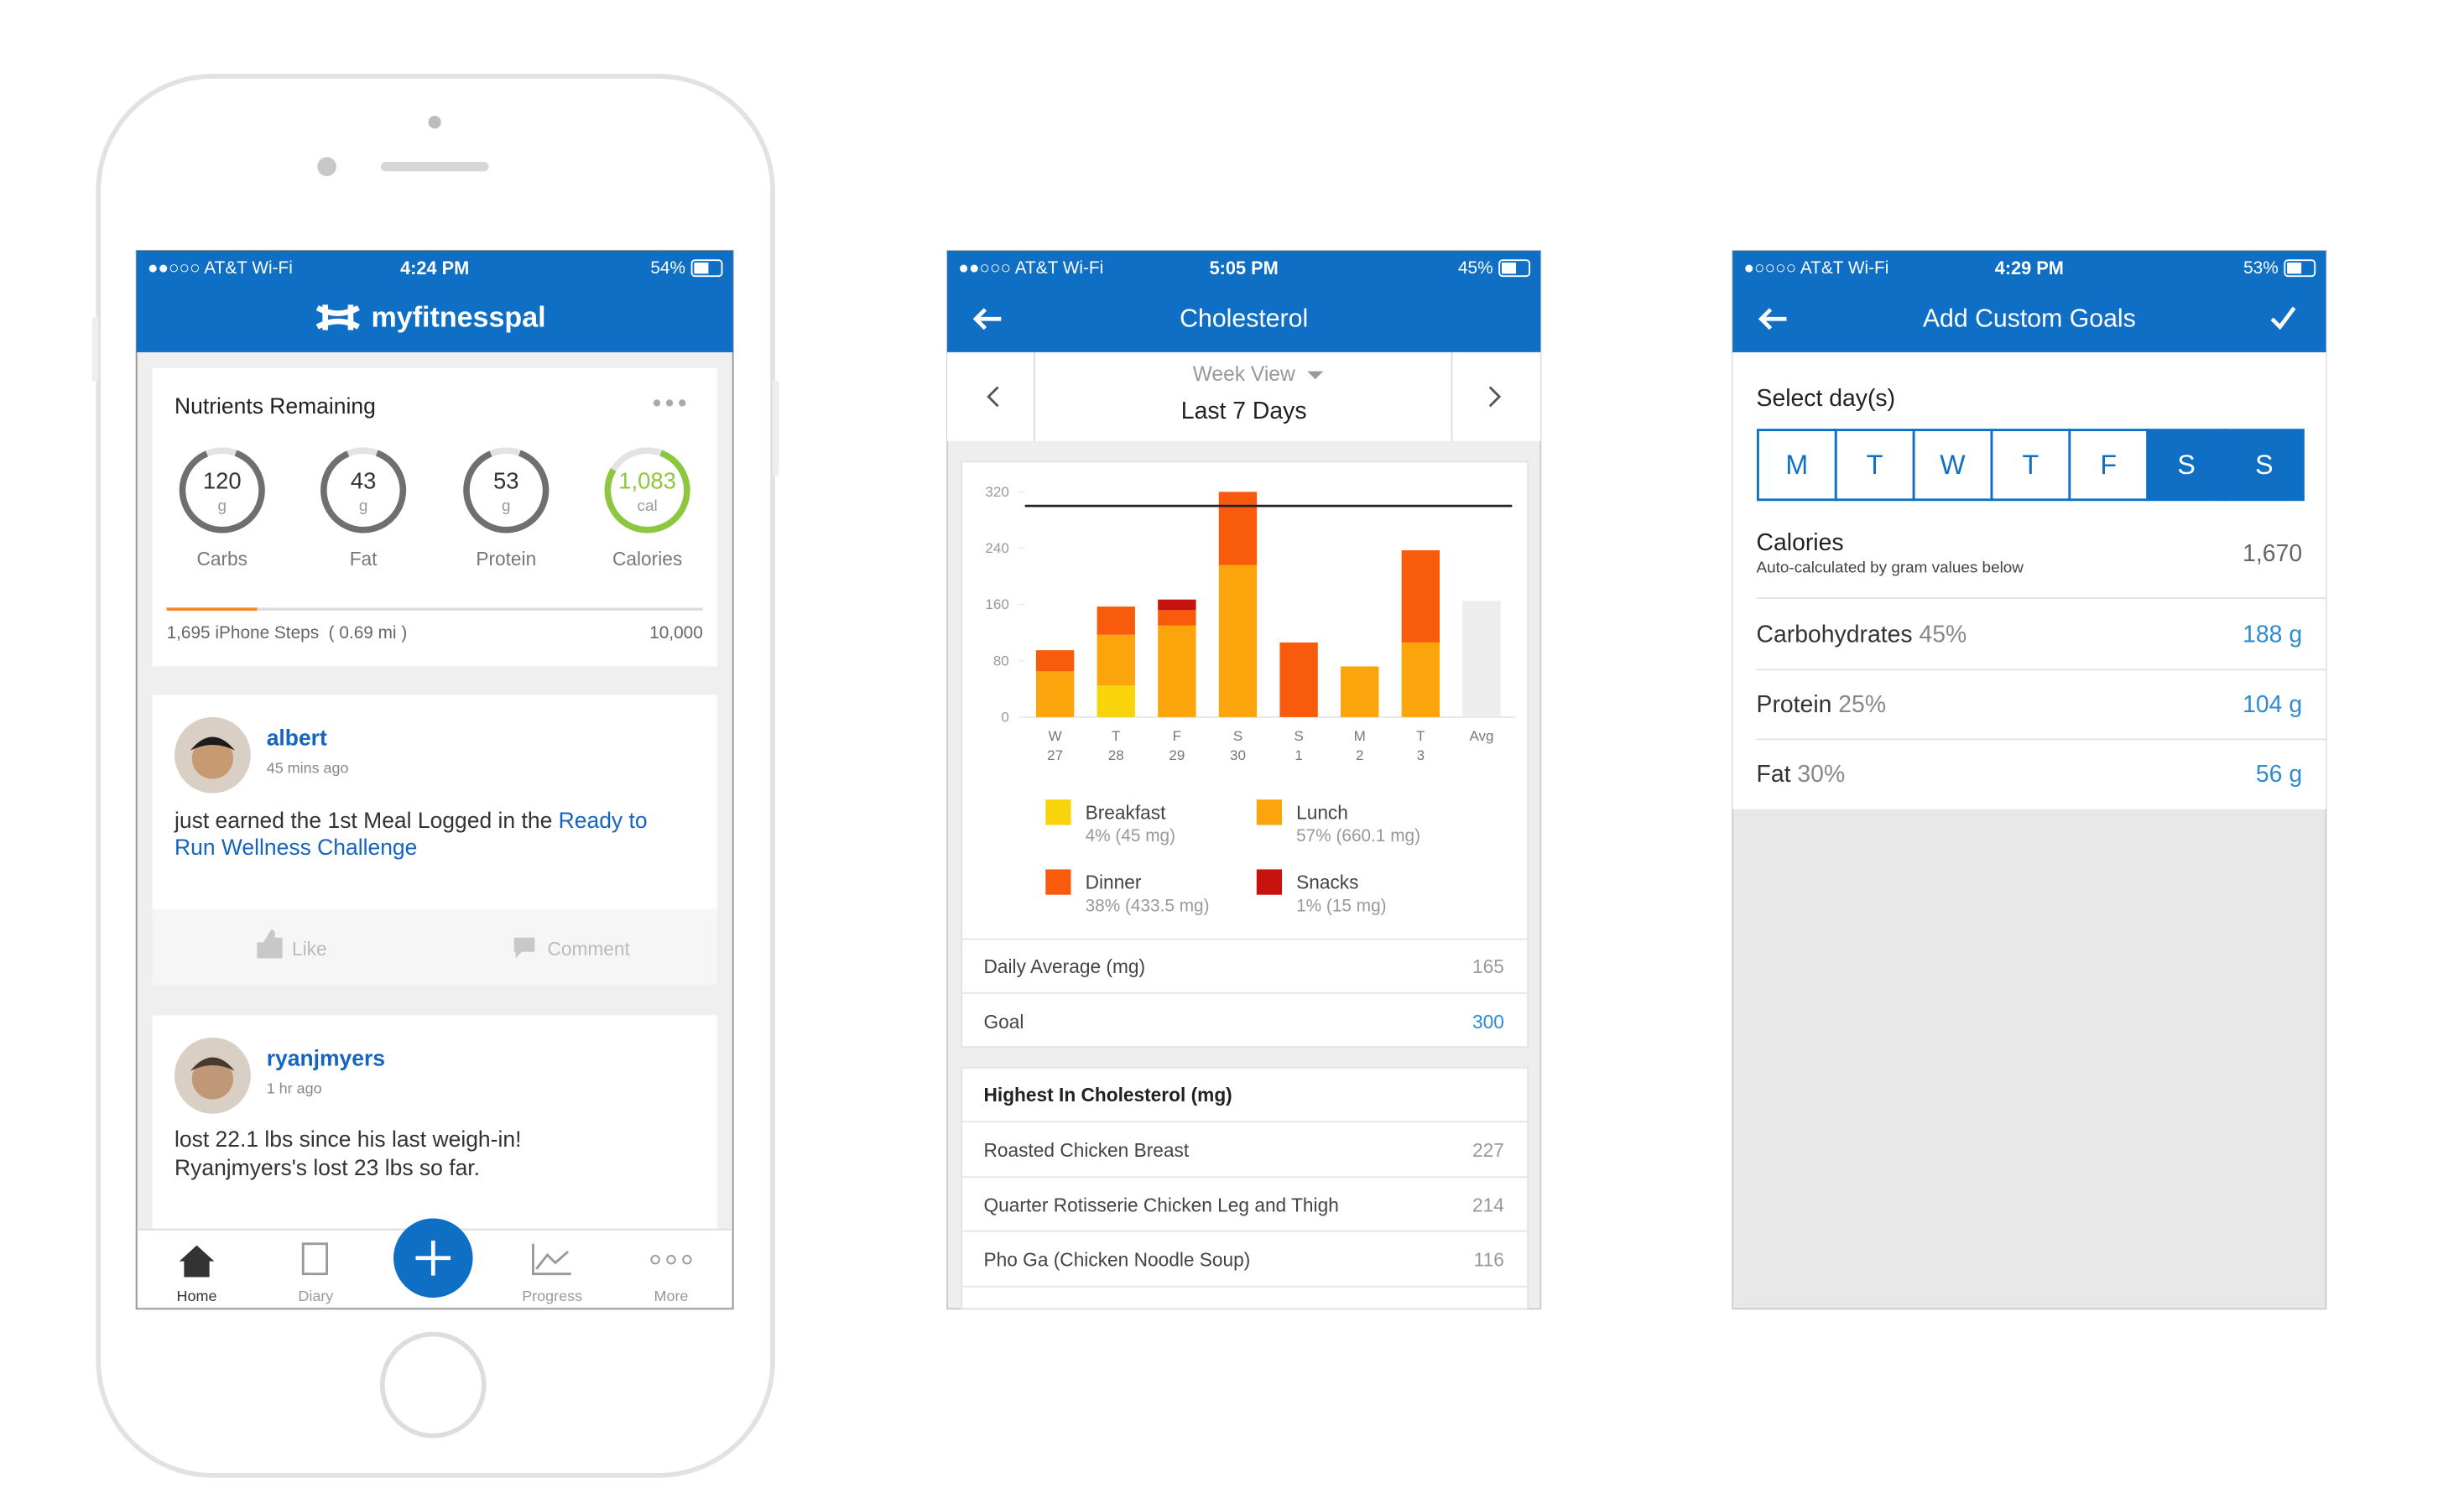  I want to click on card-title: Nutrients Remaining, so click(275, 406).